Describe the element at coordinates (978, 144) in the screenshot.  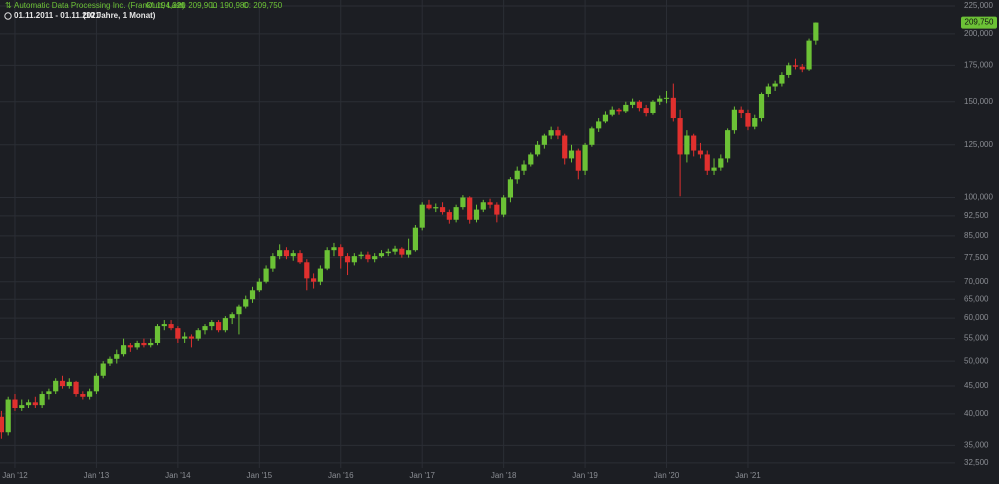
I see `y-tick-label: 125,000` at that location.